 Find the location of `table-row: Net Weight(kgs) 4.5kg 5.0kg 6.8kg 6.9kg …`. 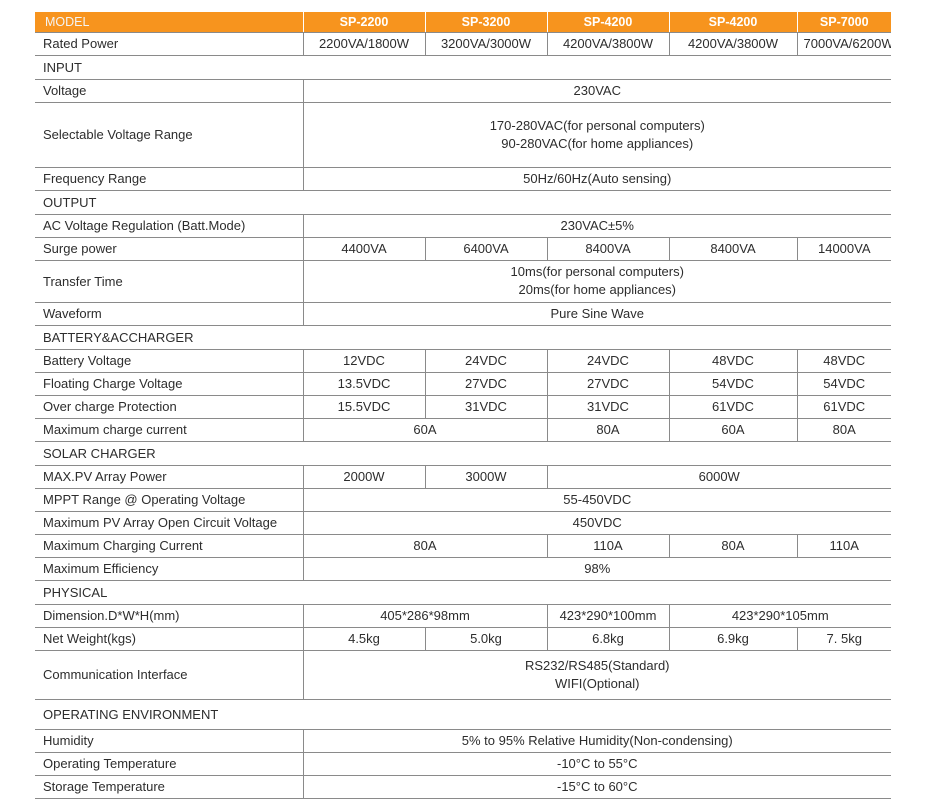

table-row: Net Weight(kgs) 4.5kg 5.0kg 6.8kg 6.9kg … is located at coordinates (463, 639).